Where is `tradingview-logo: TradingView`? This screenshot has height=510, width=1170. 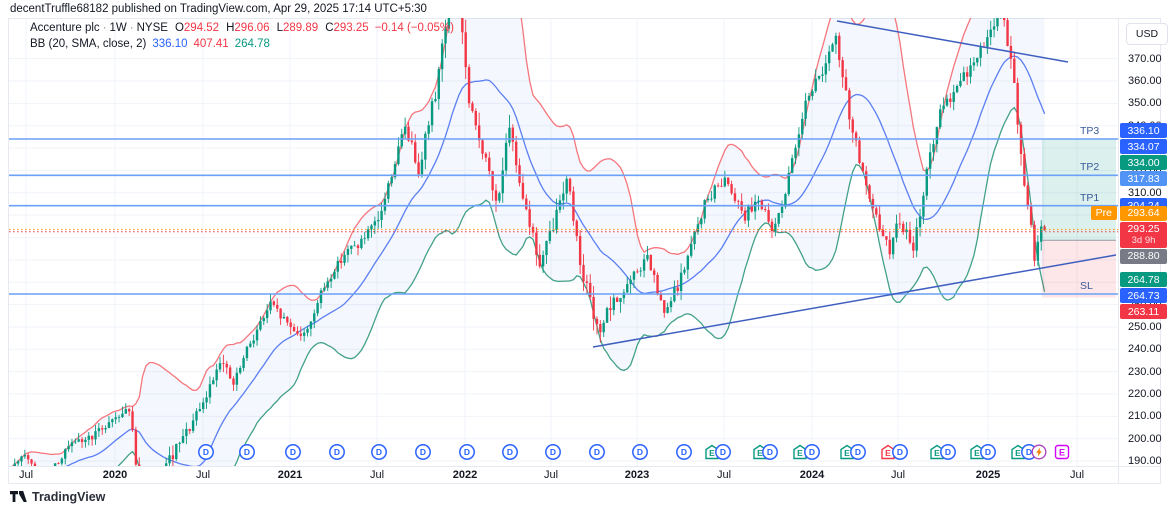 tradingview-logo: TradingView is located at coordinates (57, 497).